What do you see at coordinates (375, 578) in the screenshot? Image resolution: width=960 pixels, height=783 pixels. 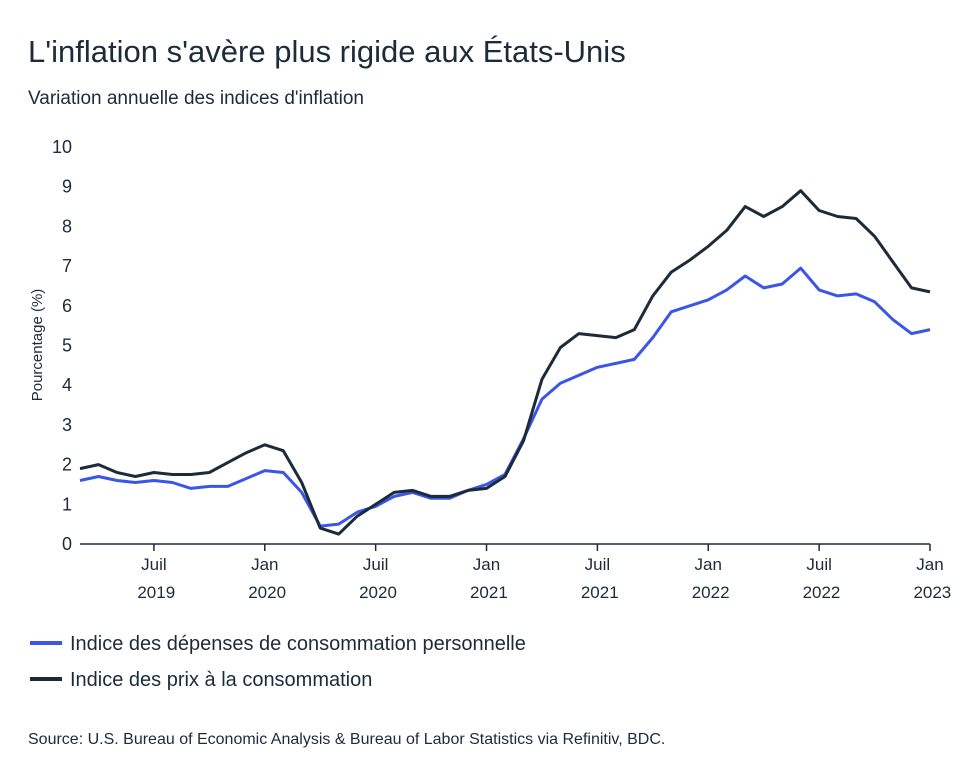 I see `x-tick-label: Juil 2020` at bounding box center [375, 578].